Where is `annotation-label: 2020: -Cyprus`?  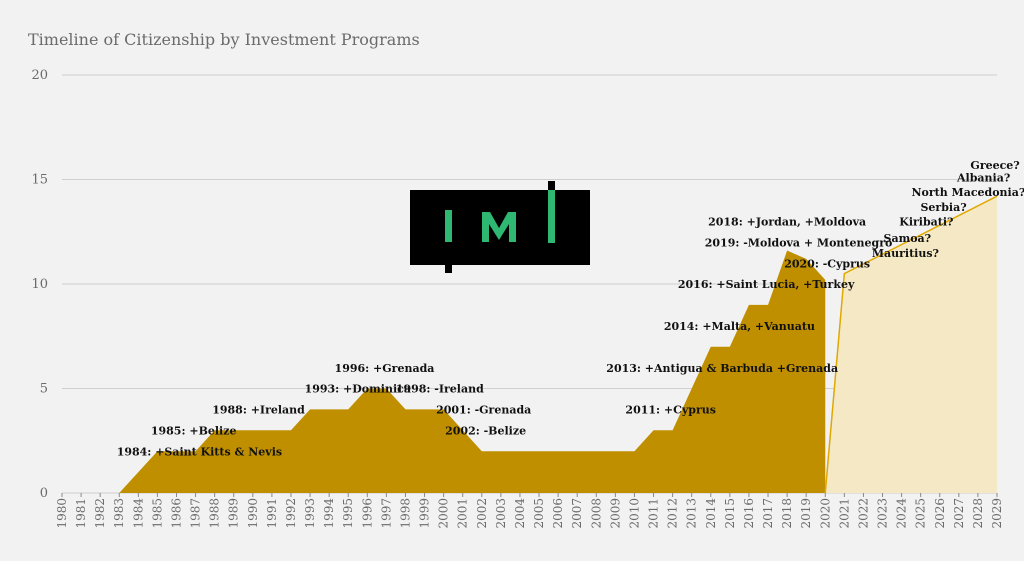 annotation-label: 2020: -Cyprus is located at coordinates (827, 263).